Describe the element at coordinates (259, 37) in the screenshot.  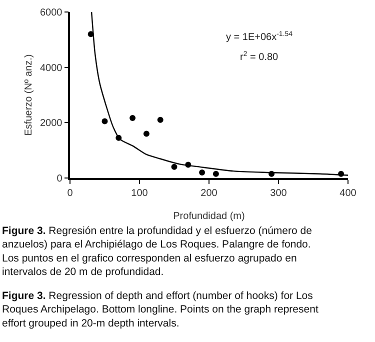
I see `annotation: y = 1E+06x$^{-1.54}$` at that location.